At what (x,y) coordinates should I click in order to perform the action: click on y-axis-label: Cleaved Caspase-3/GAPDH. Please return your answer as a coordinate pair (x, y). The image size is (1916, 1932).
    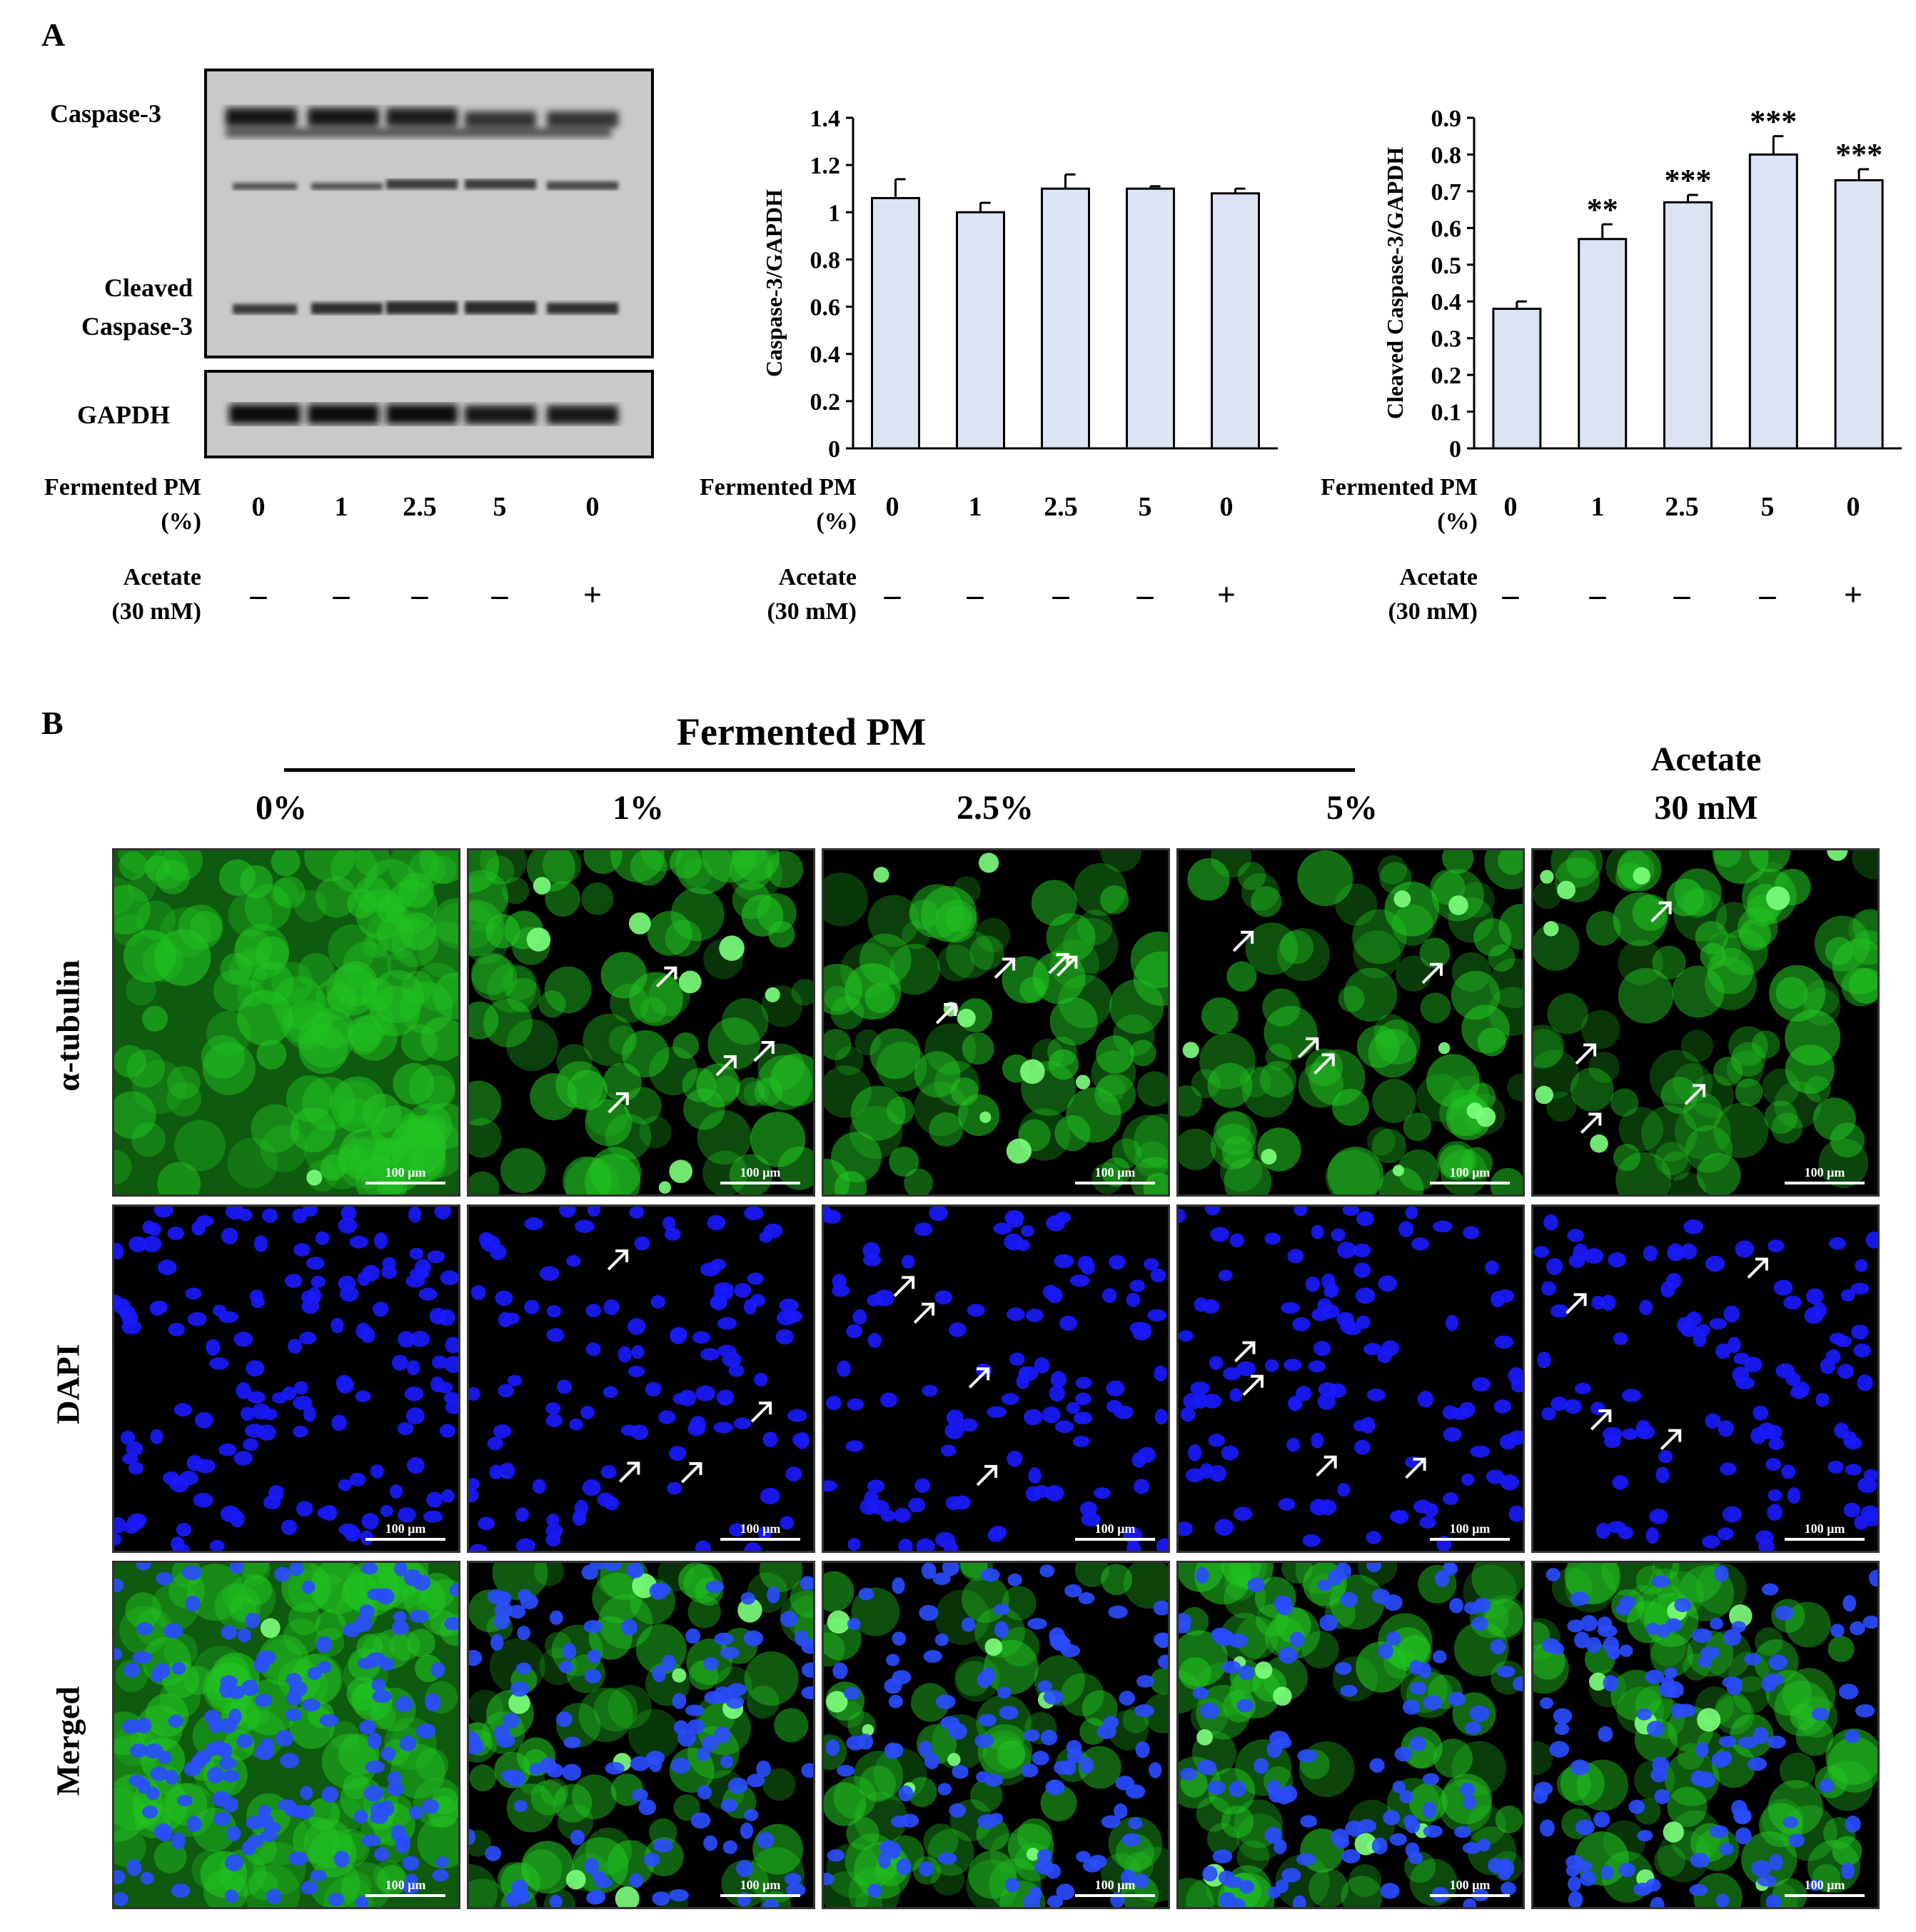
    Looking at the image, I should click on (1395, 283).